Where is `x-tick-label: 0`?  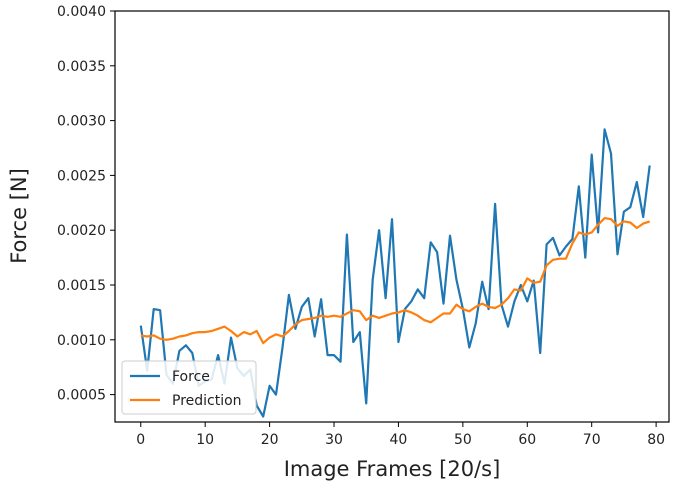
x-tick-label: 0 is located at coordinates (140, 440).